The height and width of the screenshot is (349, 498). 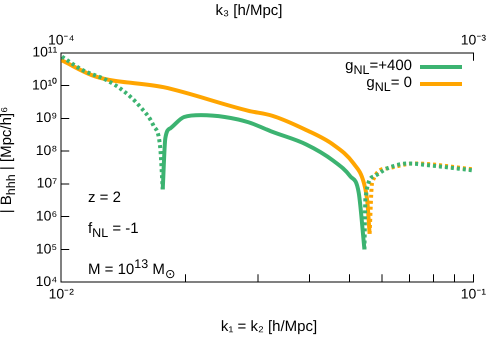 What do you see at coordinates (47, 182) in the screenshot?
I see `y-tick-label: 10⁷` at bounding box center [47, 182].